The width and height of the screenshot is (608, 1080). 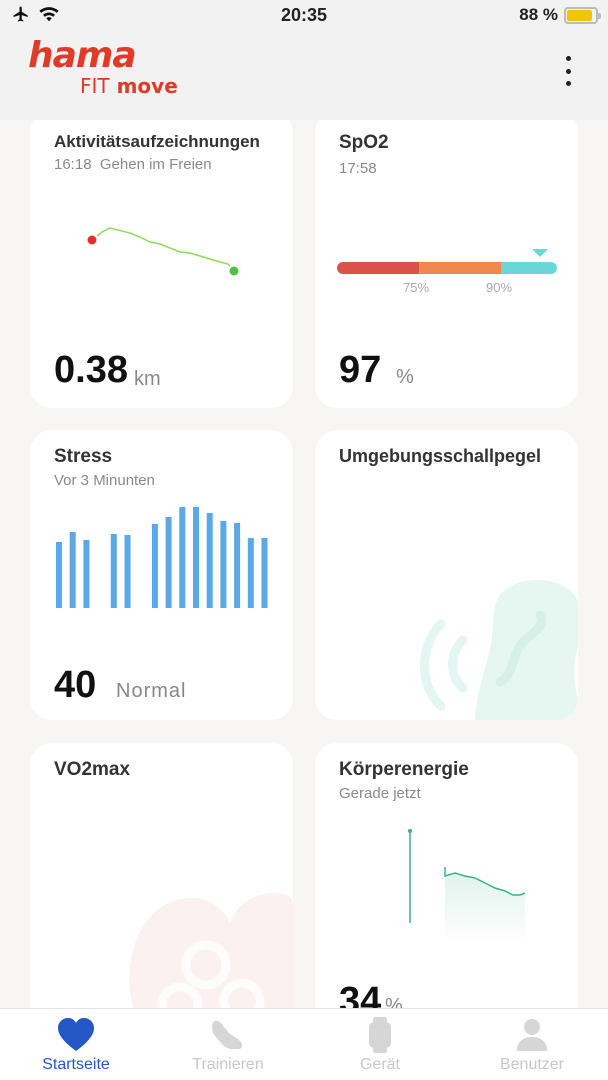 What do you see at coordinates (157, 141) in the screenshot?
I see `activity-title: Aktivitätsaufzeichnungen` at bounding box center [157, 141].